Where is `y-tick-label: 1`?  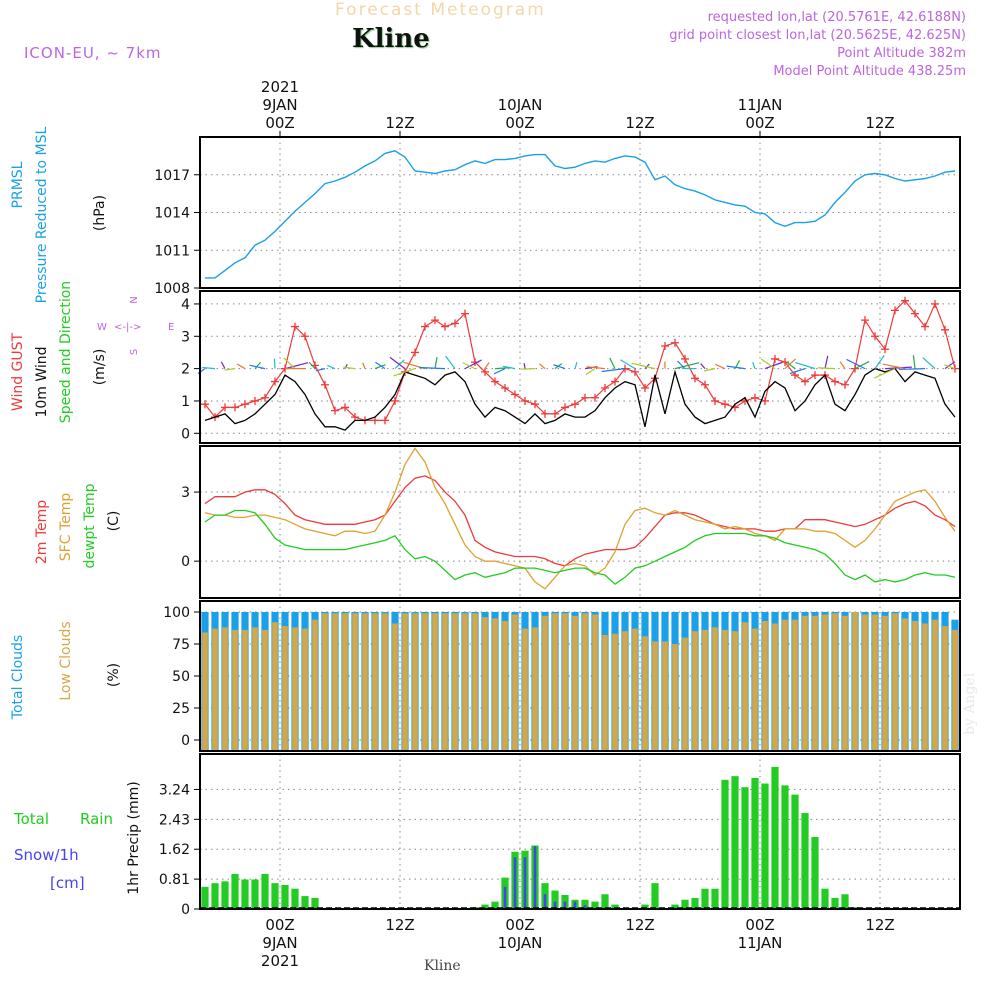 y-tick-label: 1 is located at coordinates (185, 402).